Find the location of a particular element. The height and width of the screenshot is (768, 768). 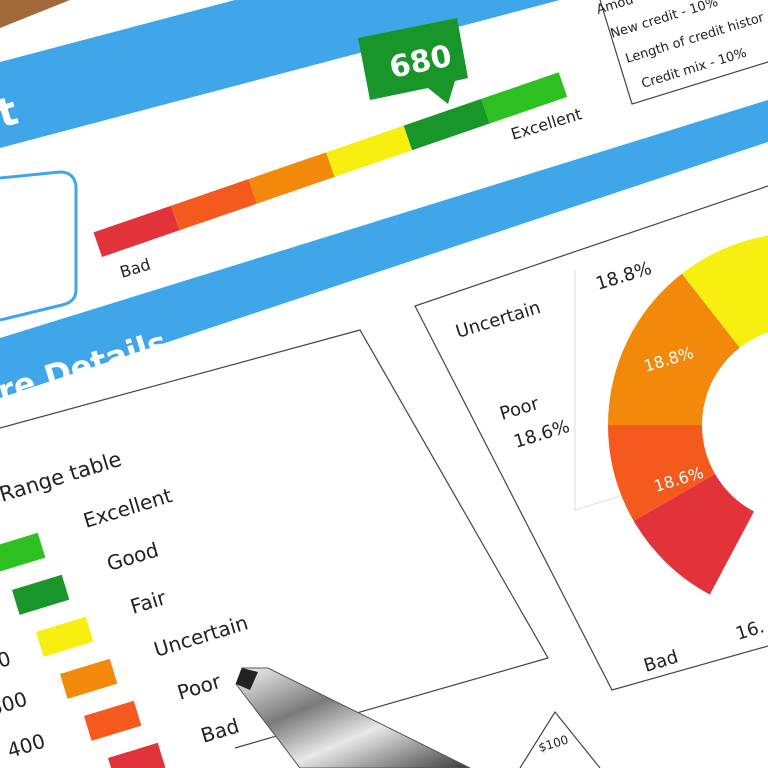

lower-panel is located at coordinates (560, 739).